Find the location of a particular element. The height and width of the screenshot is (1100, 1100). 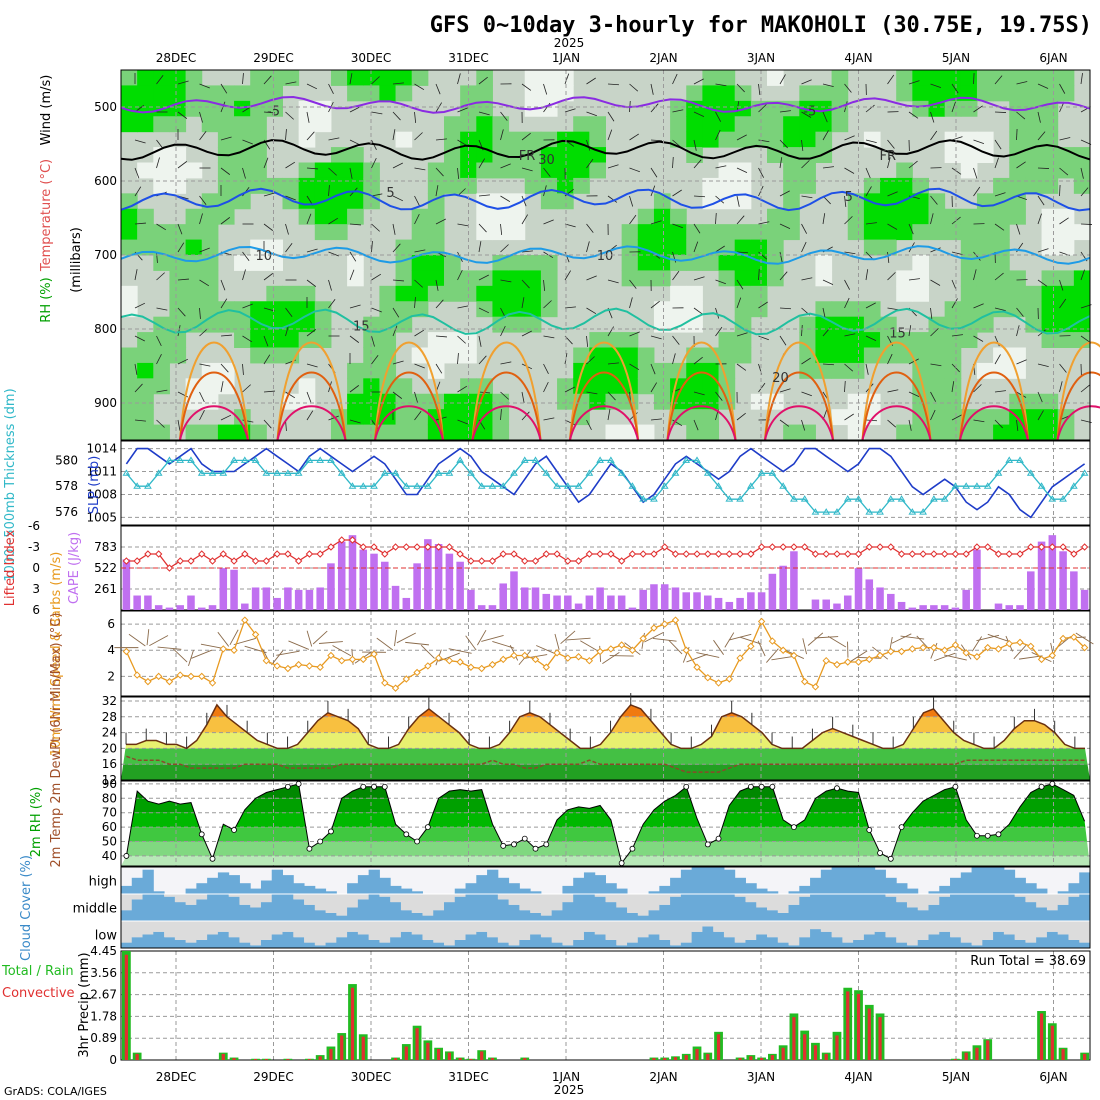

y-axis-label-rh: RH (%) is located at coordinates (46, 299).